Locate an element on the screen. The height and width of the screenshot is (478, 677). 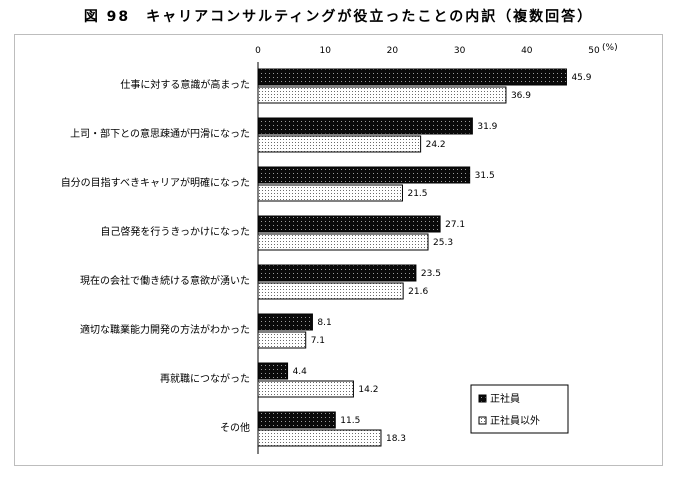
data-label: 36.9 is located at coordinates (521, 96).